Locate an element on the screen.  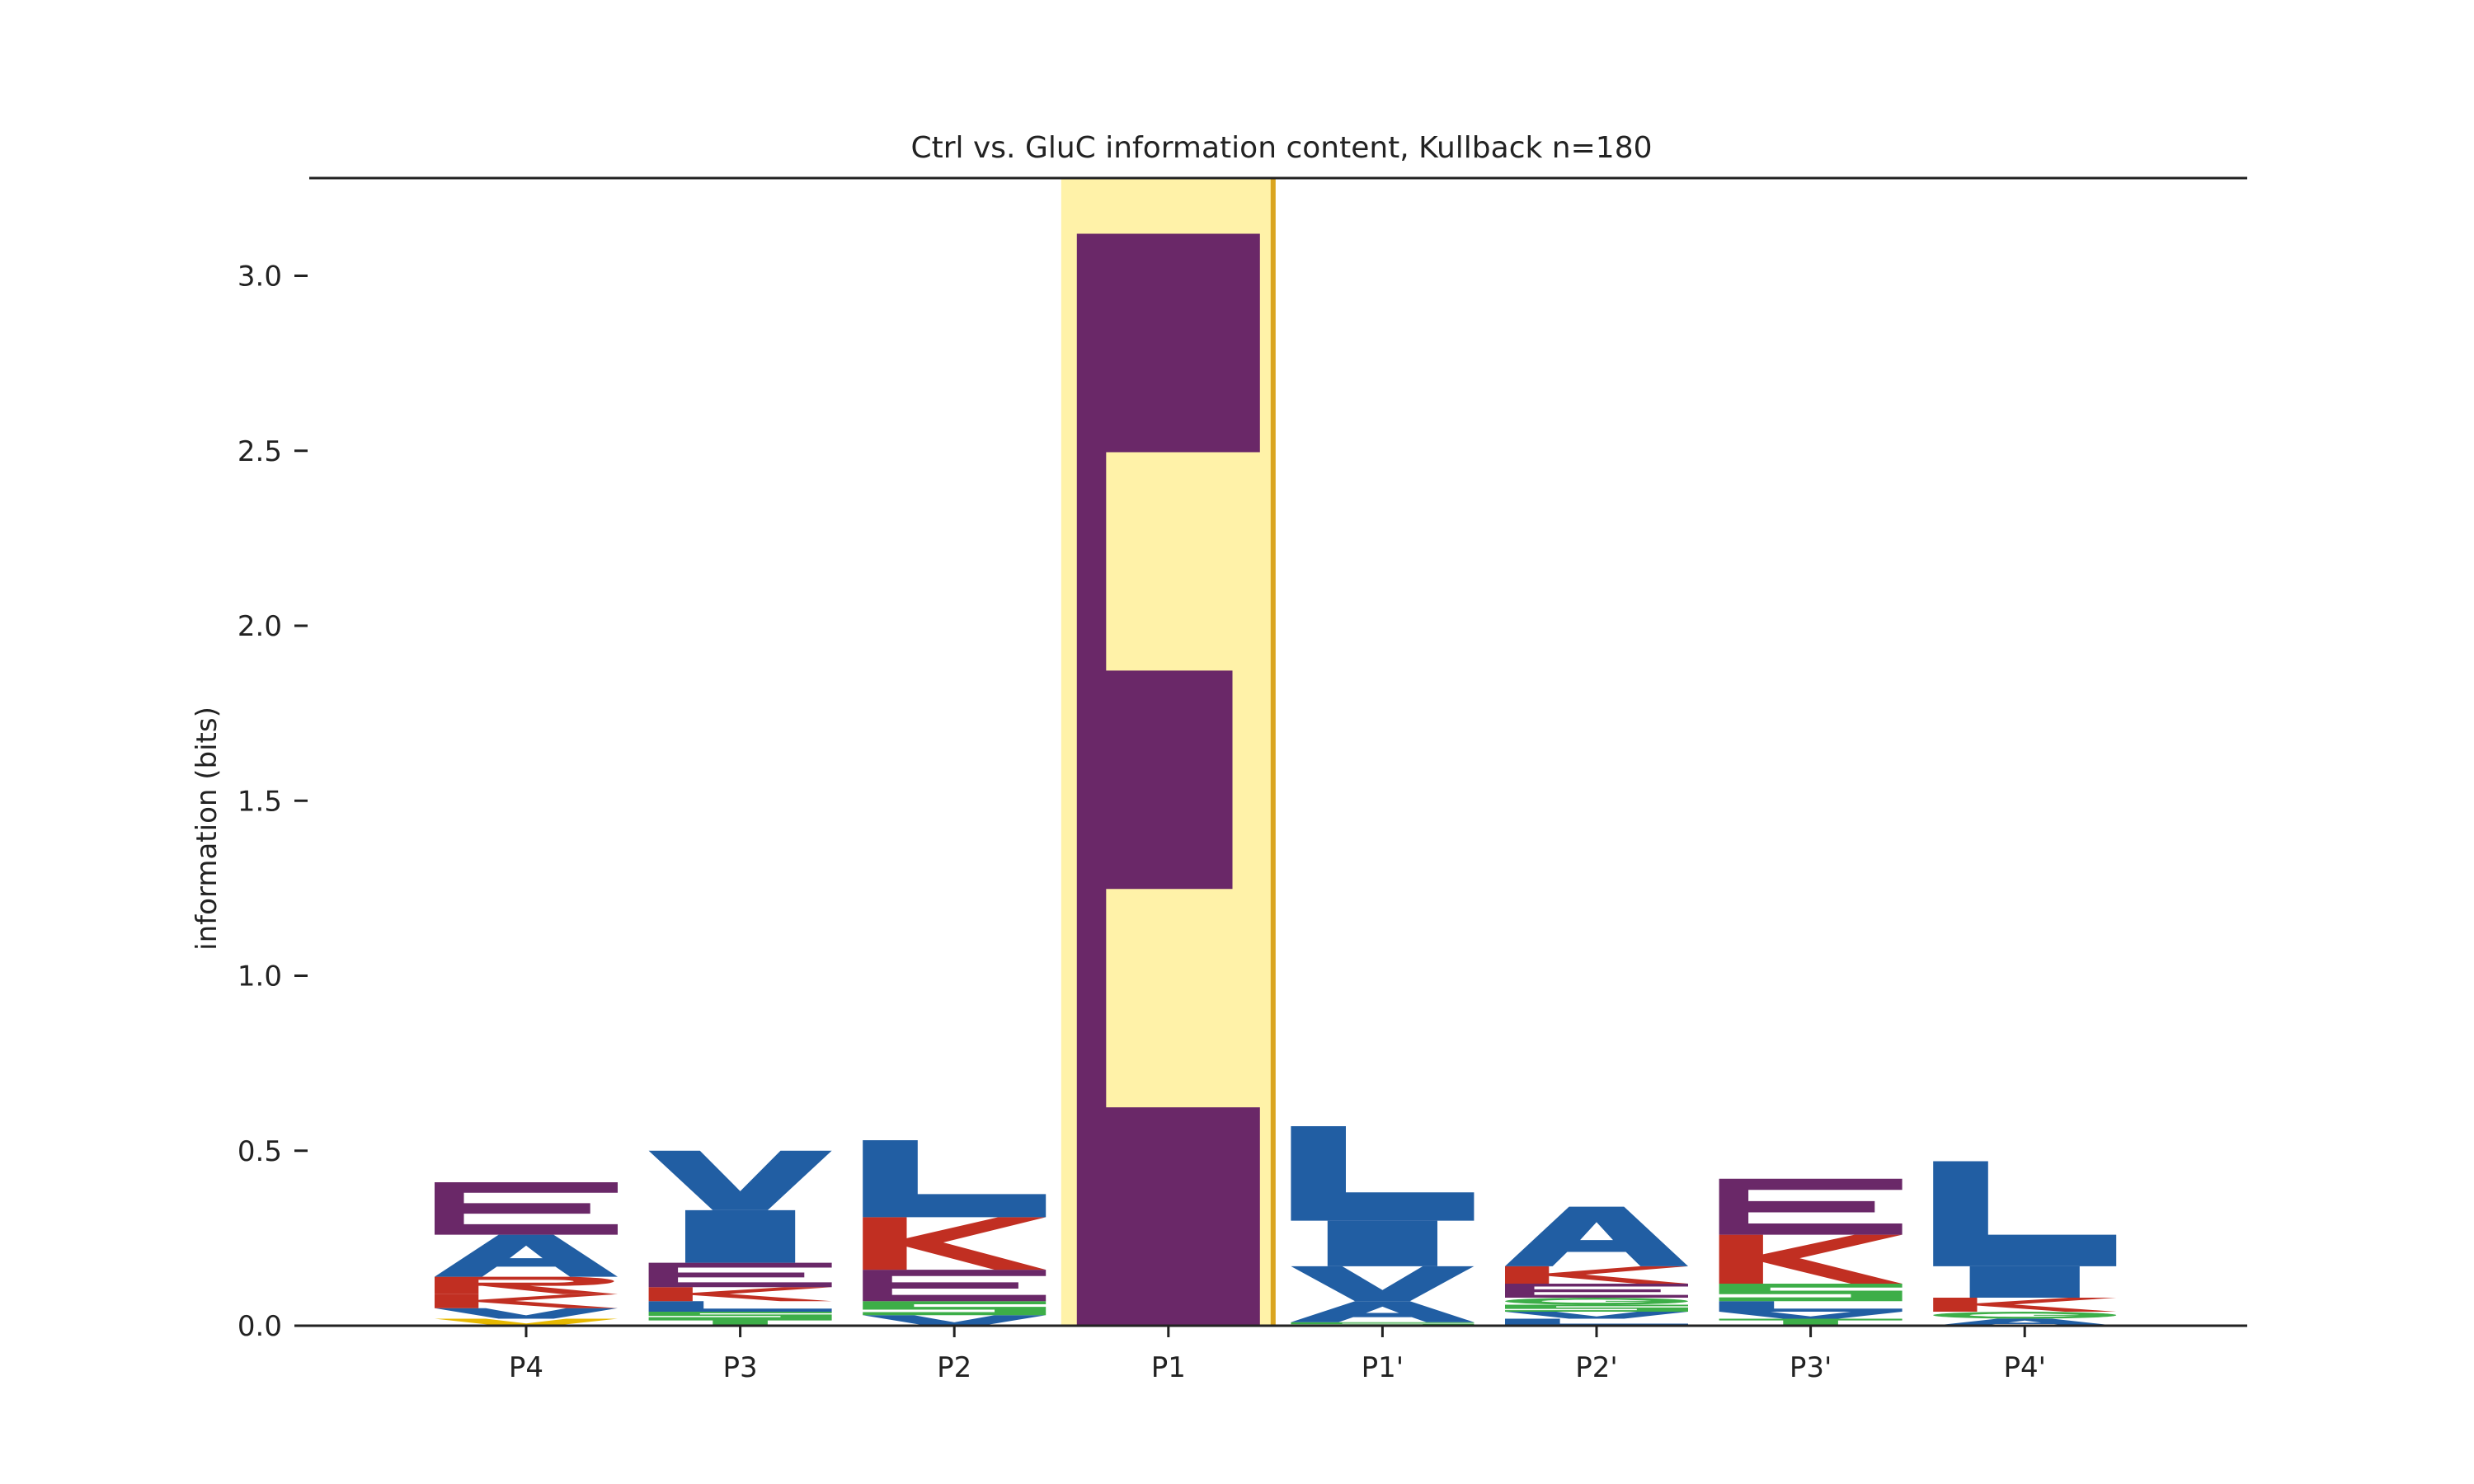
x-tick-label: P4' is located at coordinates (2024, 1367).